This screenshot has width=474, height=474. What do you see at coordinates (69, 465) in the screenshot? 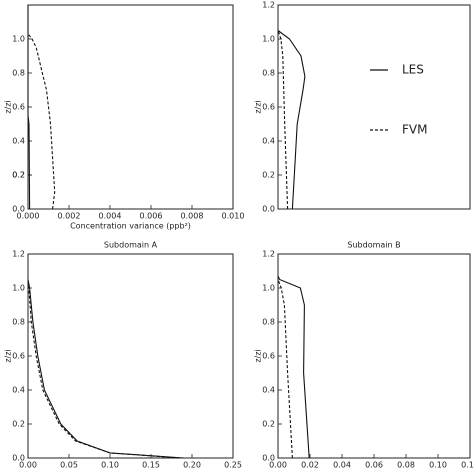
I see `x-tick-label: 0.05` at bounding box center [69, 465].